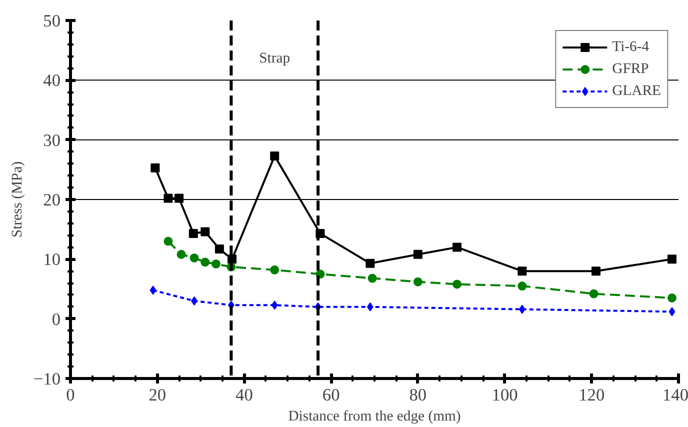  What do you see at coordinates (331, 395) in the screenshot?
I see `x-tick-label: 60` at bounding box center [331, 395].